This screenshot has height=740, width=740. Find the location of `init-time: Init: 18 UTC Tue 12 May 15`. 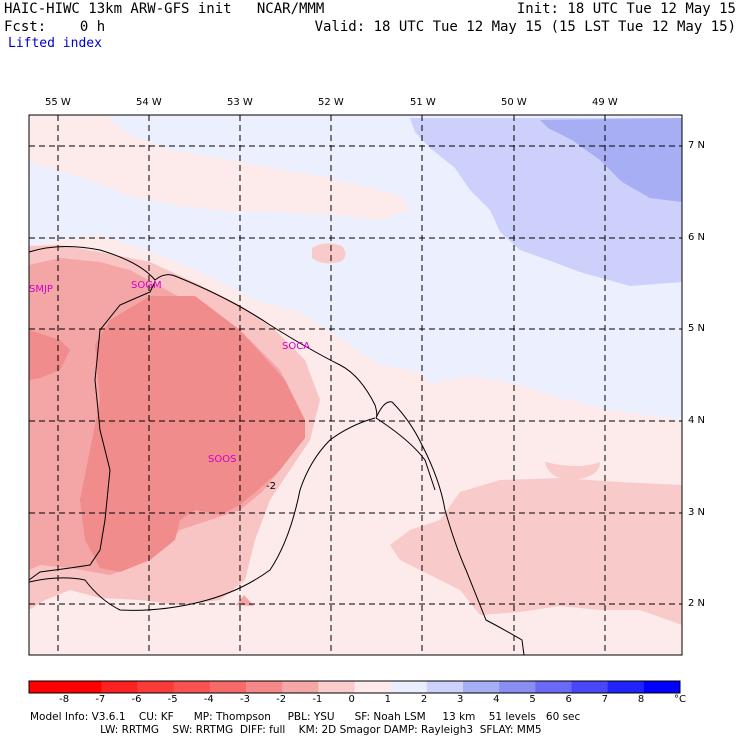

init-time: Init: 18 UTC Tue 12 May 15 is located at coordinates (626, 9).